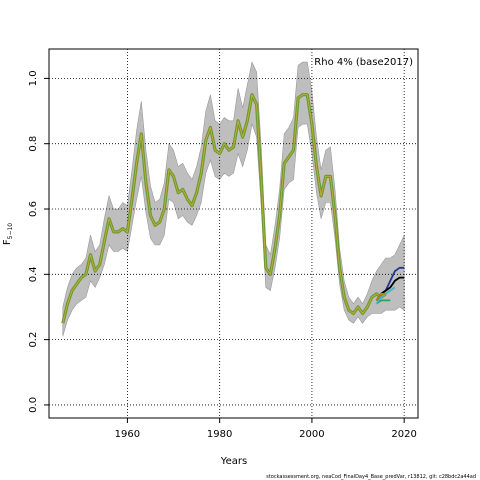 This screenshot has width=480, height=480. Describe the element at coordinates (33, 340) in the screenshot. I see `y-tick-label: 0.2` at that location.